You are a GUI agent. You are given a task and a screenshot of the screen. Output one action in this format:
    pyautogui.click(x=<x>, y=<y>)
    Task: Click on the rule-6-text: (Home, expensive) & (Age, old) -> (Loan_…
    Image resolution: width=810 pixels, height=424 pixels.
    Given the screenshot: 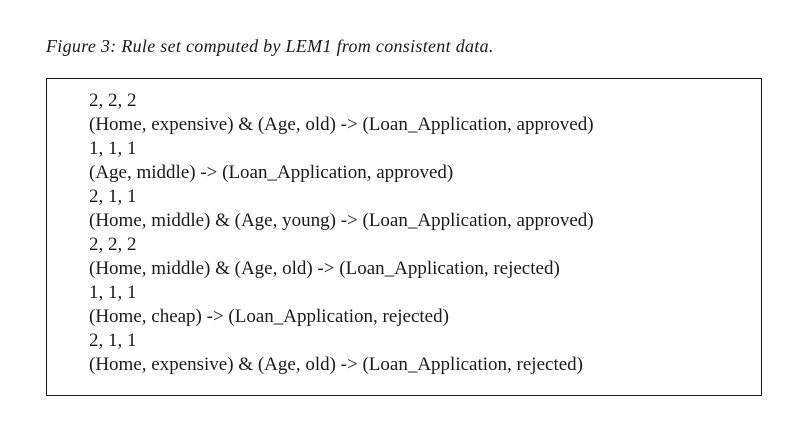 What is the action you would take?
    pyautogui.click(x=336, y=364)
    